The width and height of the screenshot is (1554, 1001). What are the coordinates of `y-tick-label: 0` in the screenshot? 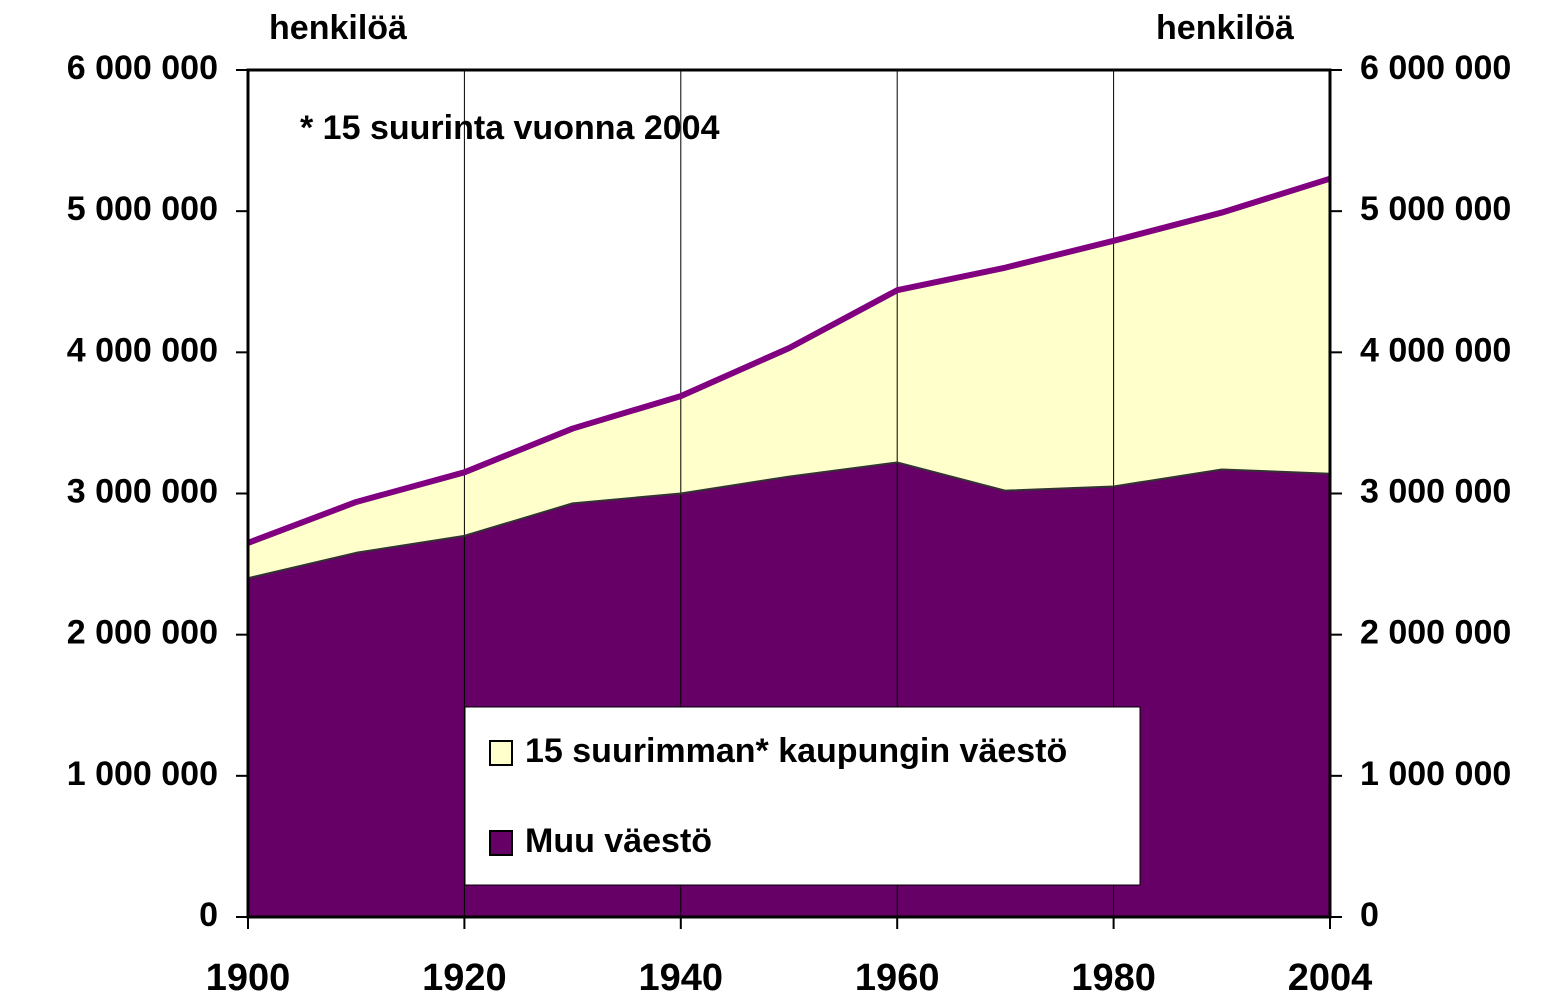 It's located at (208, 915).